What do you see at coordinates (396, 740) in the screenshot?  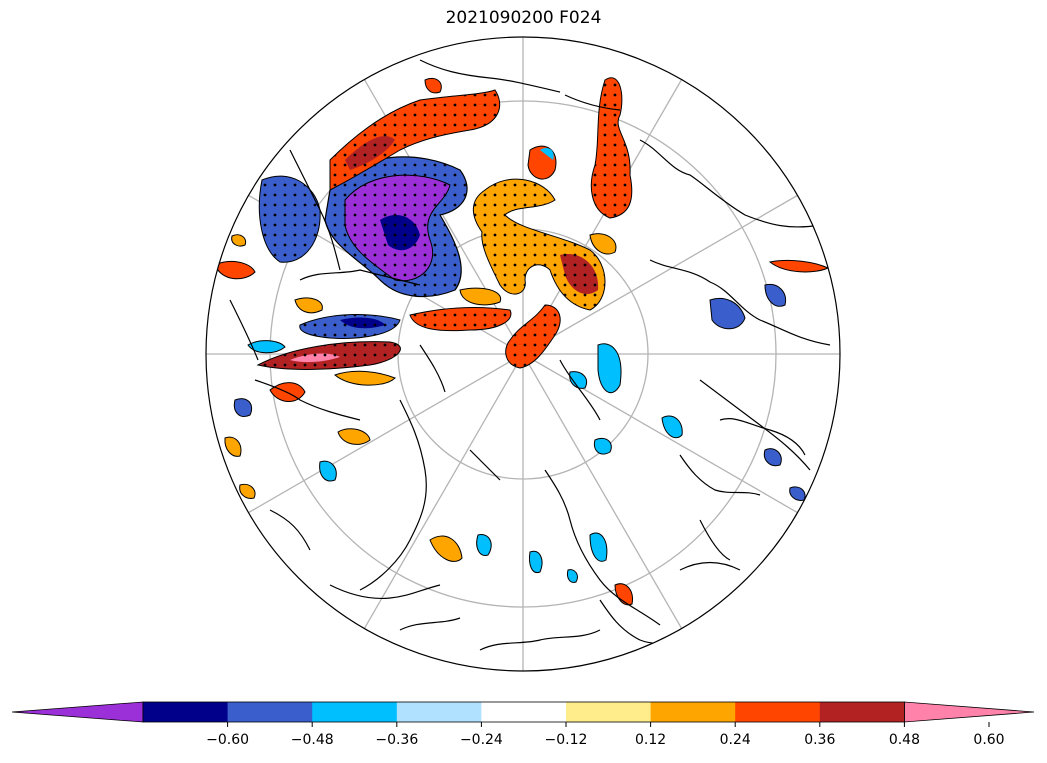 I see `colorbar-tick-label: −0.36` at bounding box center [396, 740].